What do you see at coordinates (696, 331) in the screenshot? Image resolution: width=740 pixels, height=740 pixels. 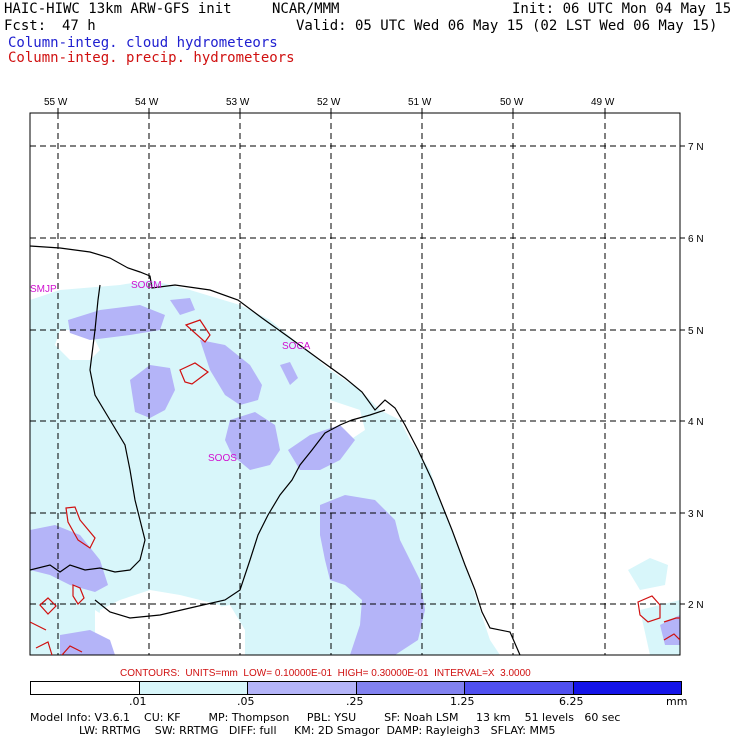 I see `lat-label: 5 N` at bounding box center [696, 331].